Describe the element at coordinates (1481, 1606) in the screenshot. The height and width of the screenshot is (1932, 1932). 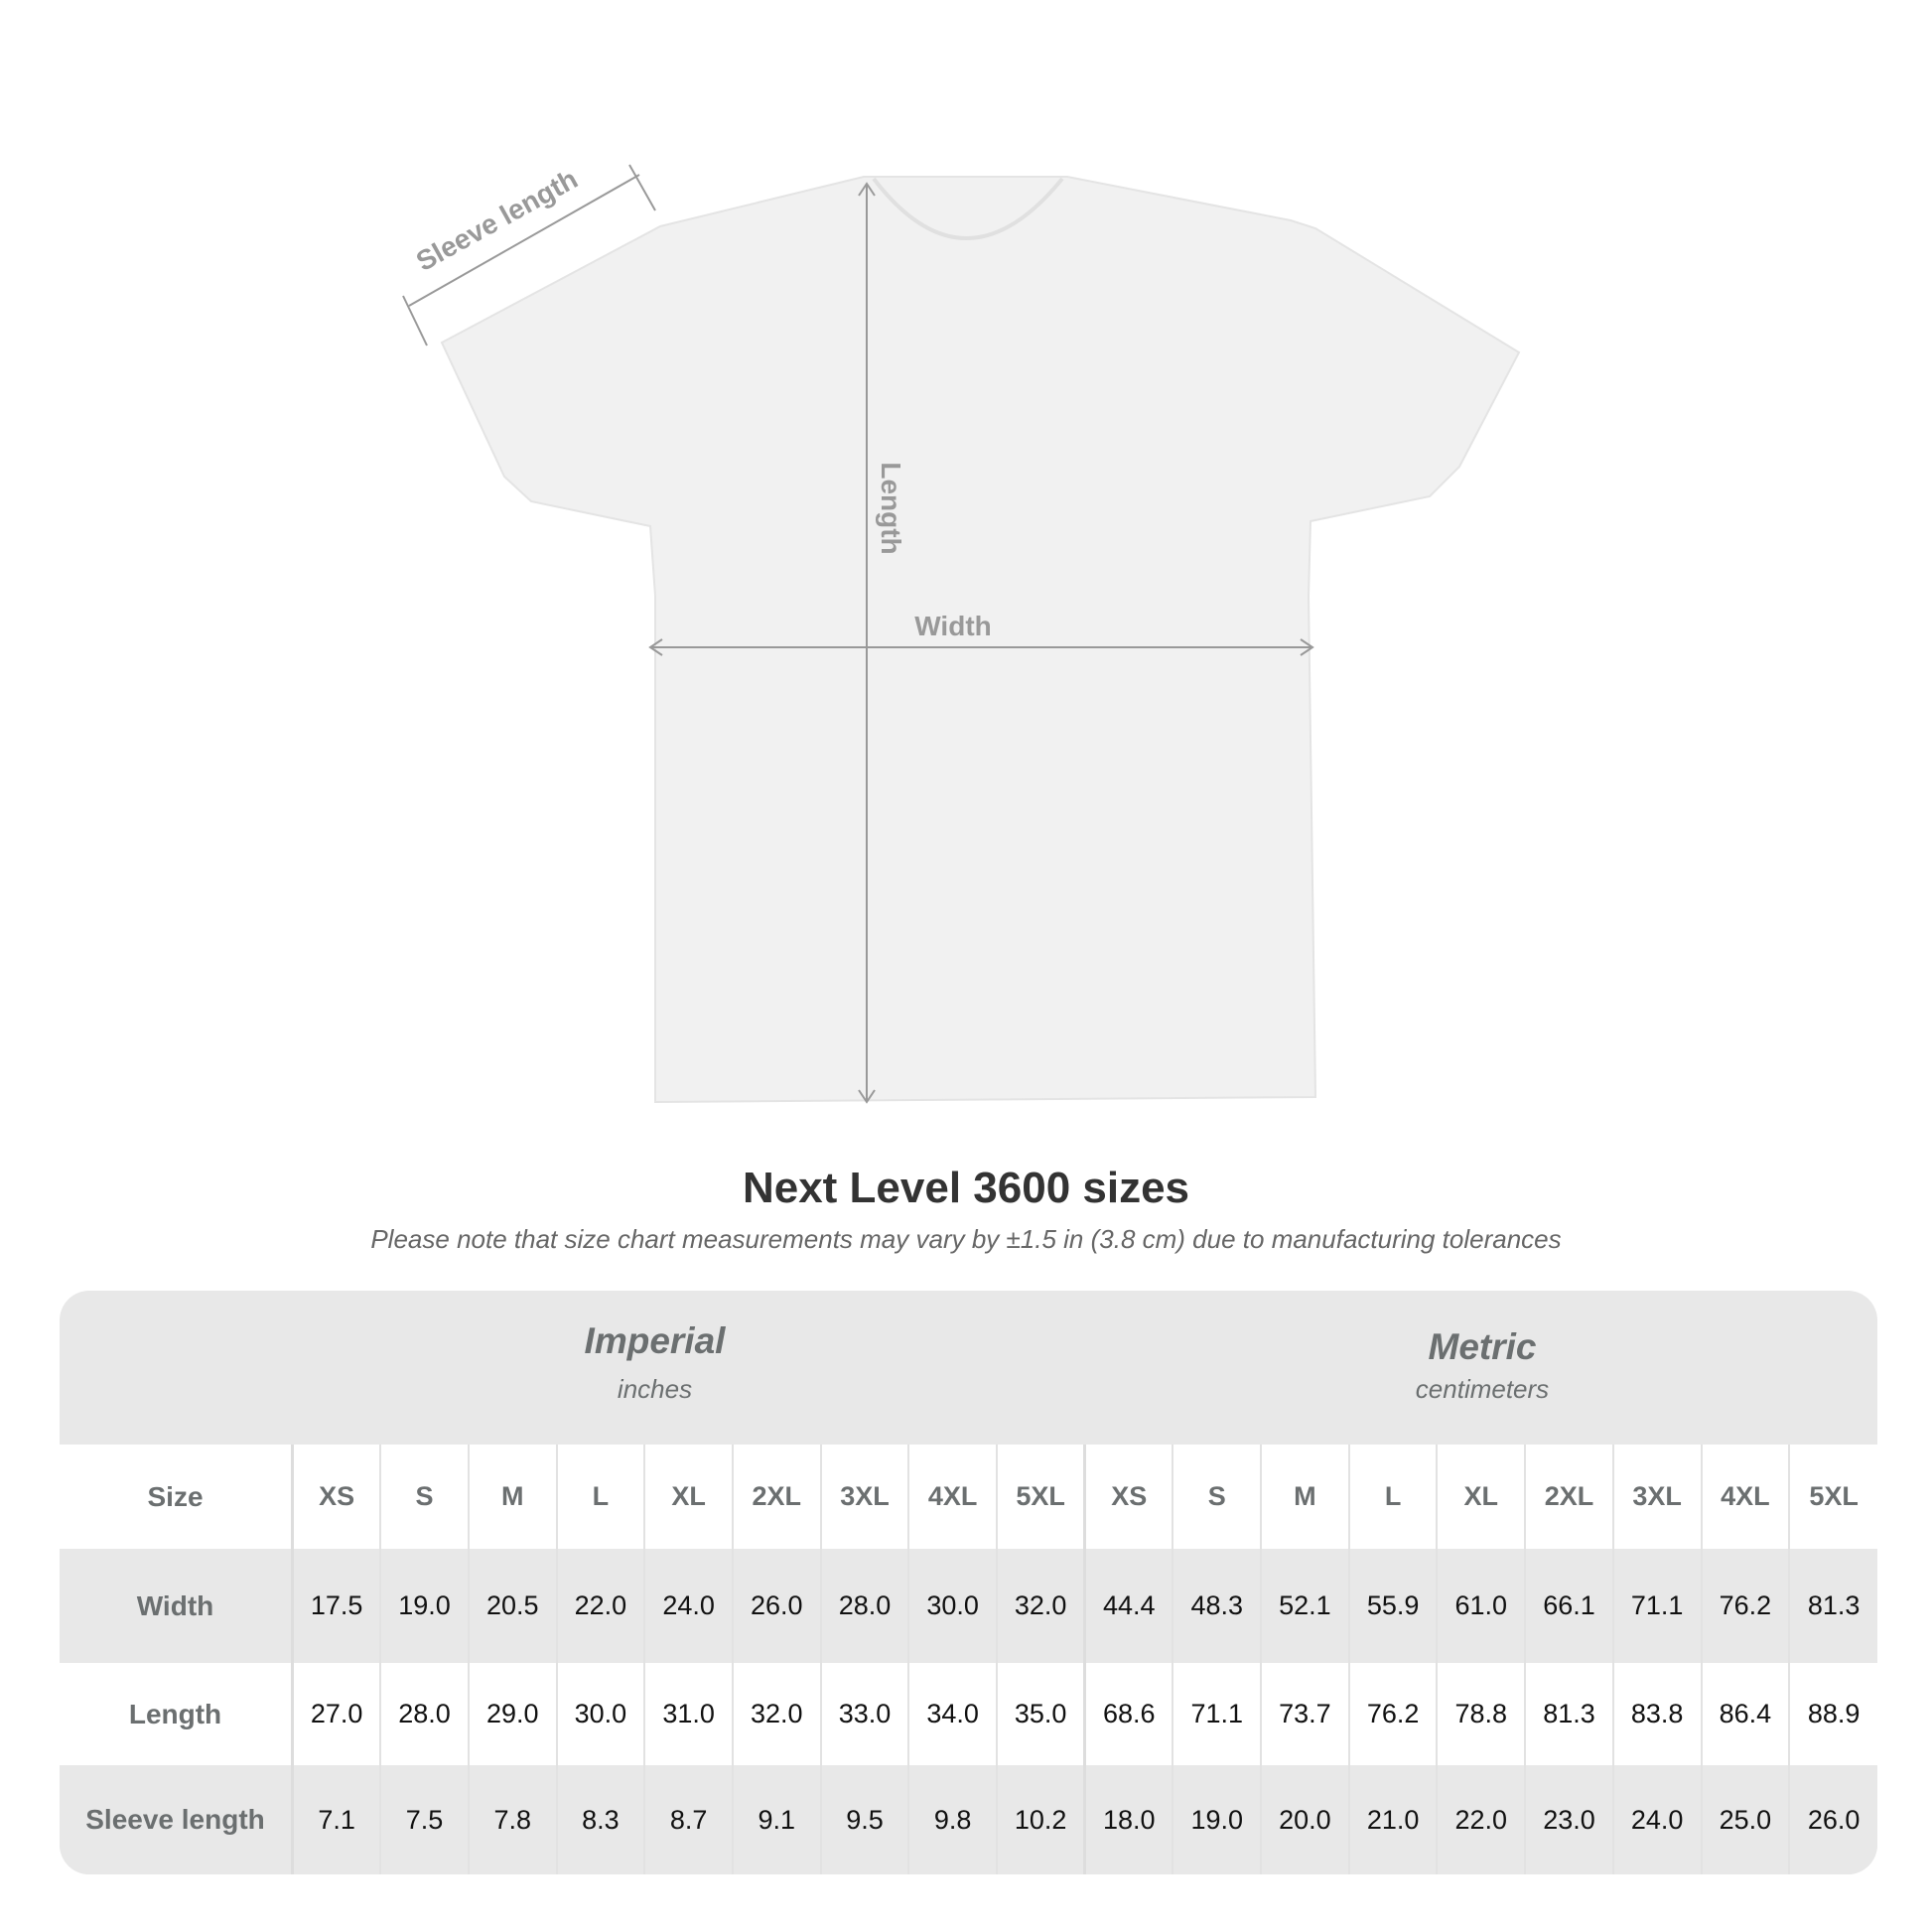
I see `metric-value-cell: 61.0` at that location.